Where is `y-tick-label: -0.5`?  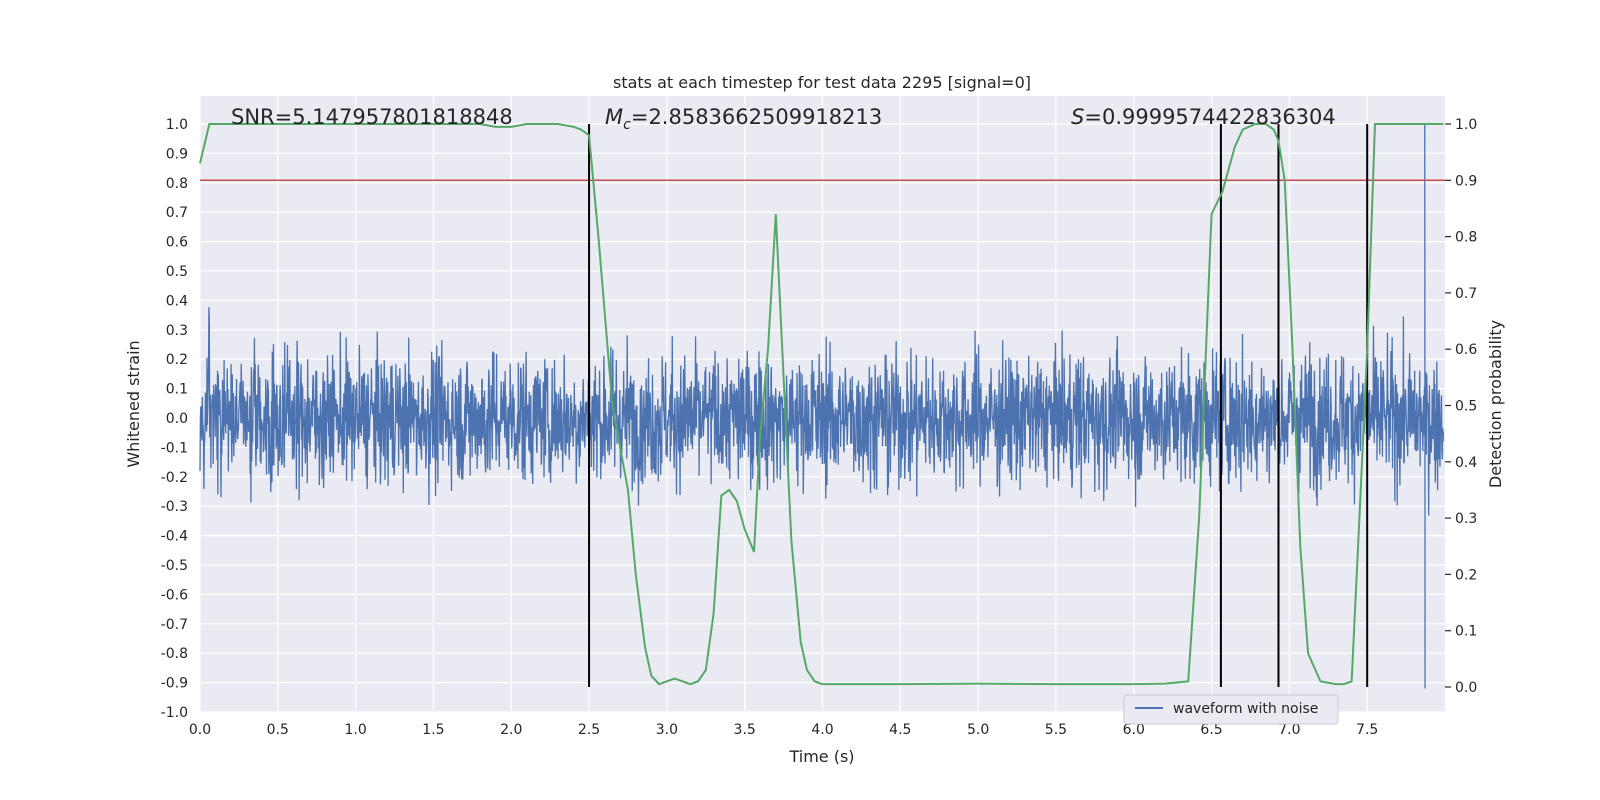 y-tick-label: -0.5 is located at coordinates (174, 566).